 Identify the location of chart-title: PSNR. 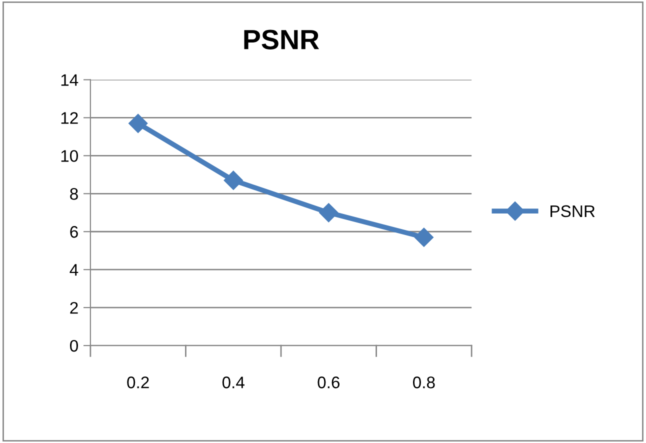
(282, 40).